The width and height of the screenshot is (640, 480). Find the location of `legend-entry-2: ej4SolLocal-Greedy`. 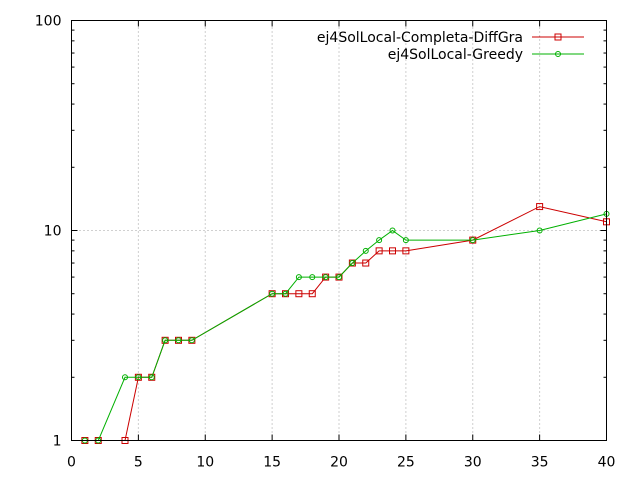

legend-entry-2: ej4SolLocal-Greedy is located at coordinates (486, 55).